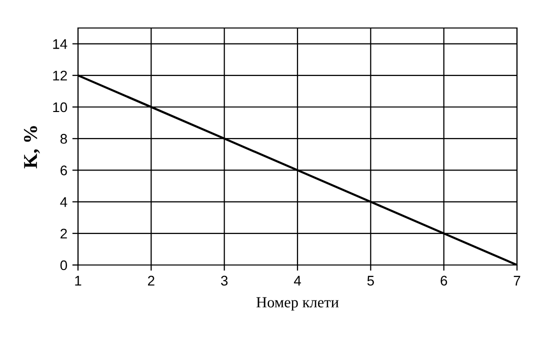 This screenshot has width=539, height=344. What do you see at coordinates (63, 171) in the screenshot?
I see `y-tick-label: 6` at bounding box center [63, 171].